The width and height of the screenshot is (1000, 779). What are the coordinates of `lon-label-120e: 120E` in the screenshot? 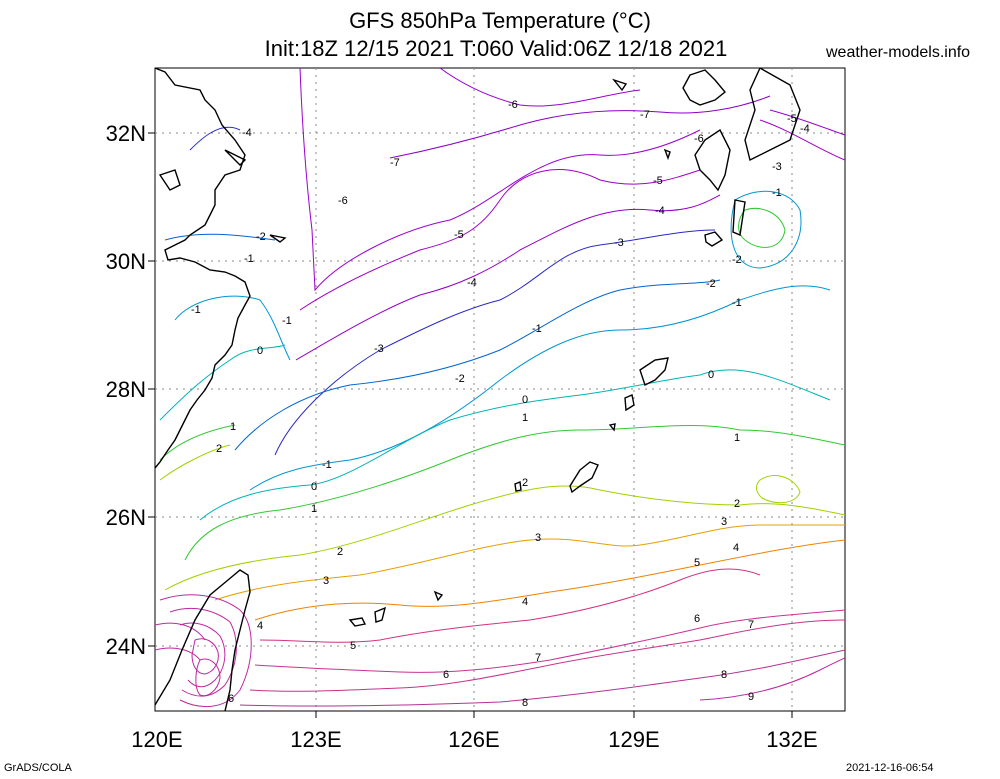 It's located at (156, 739).